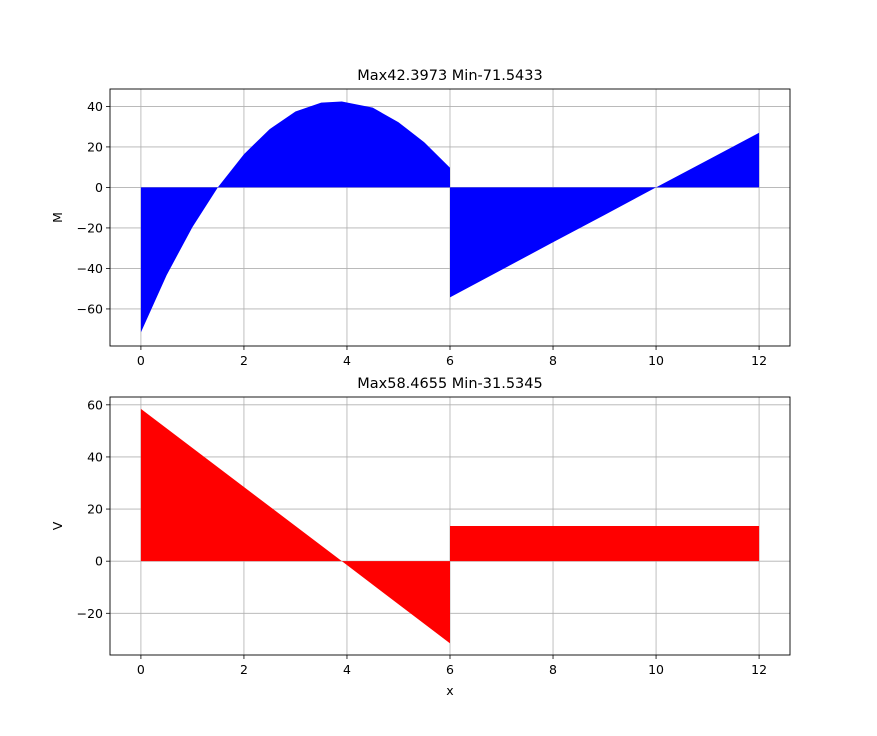 The height and width of the screenshot is (736, 877). Describe the element at coordinates (656, 360) in the screenshot. I see `moment-plot-xtick-label: 10` at that location.